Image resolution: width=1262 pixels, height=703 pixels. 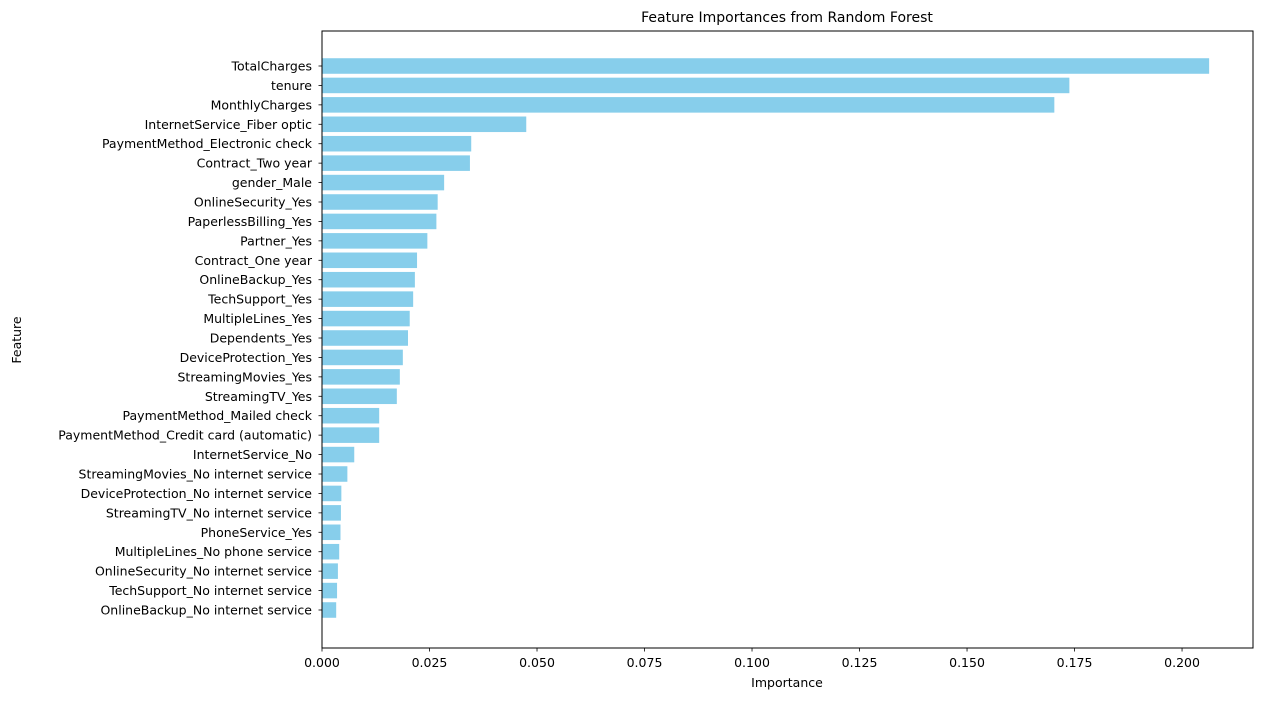 I want to click on y-tick-label: OnlineBackup_Yes, so click(x=255, y=279).